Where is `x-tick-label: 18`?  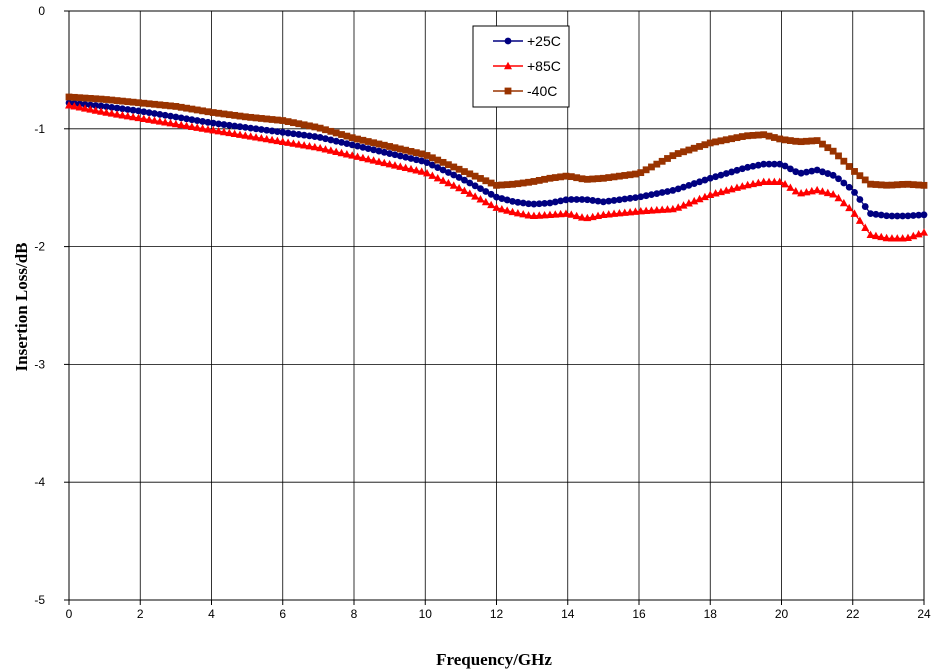 x-tick-label: 18 is located at coordinates (711, 614).